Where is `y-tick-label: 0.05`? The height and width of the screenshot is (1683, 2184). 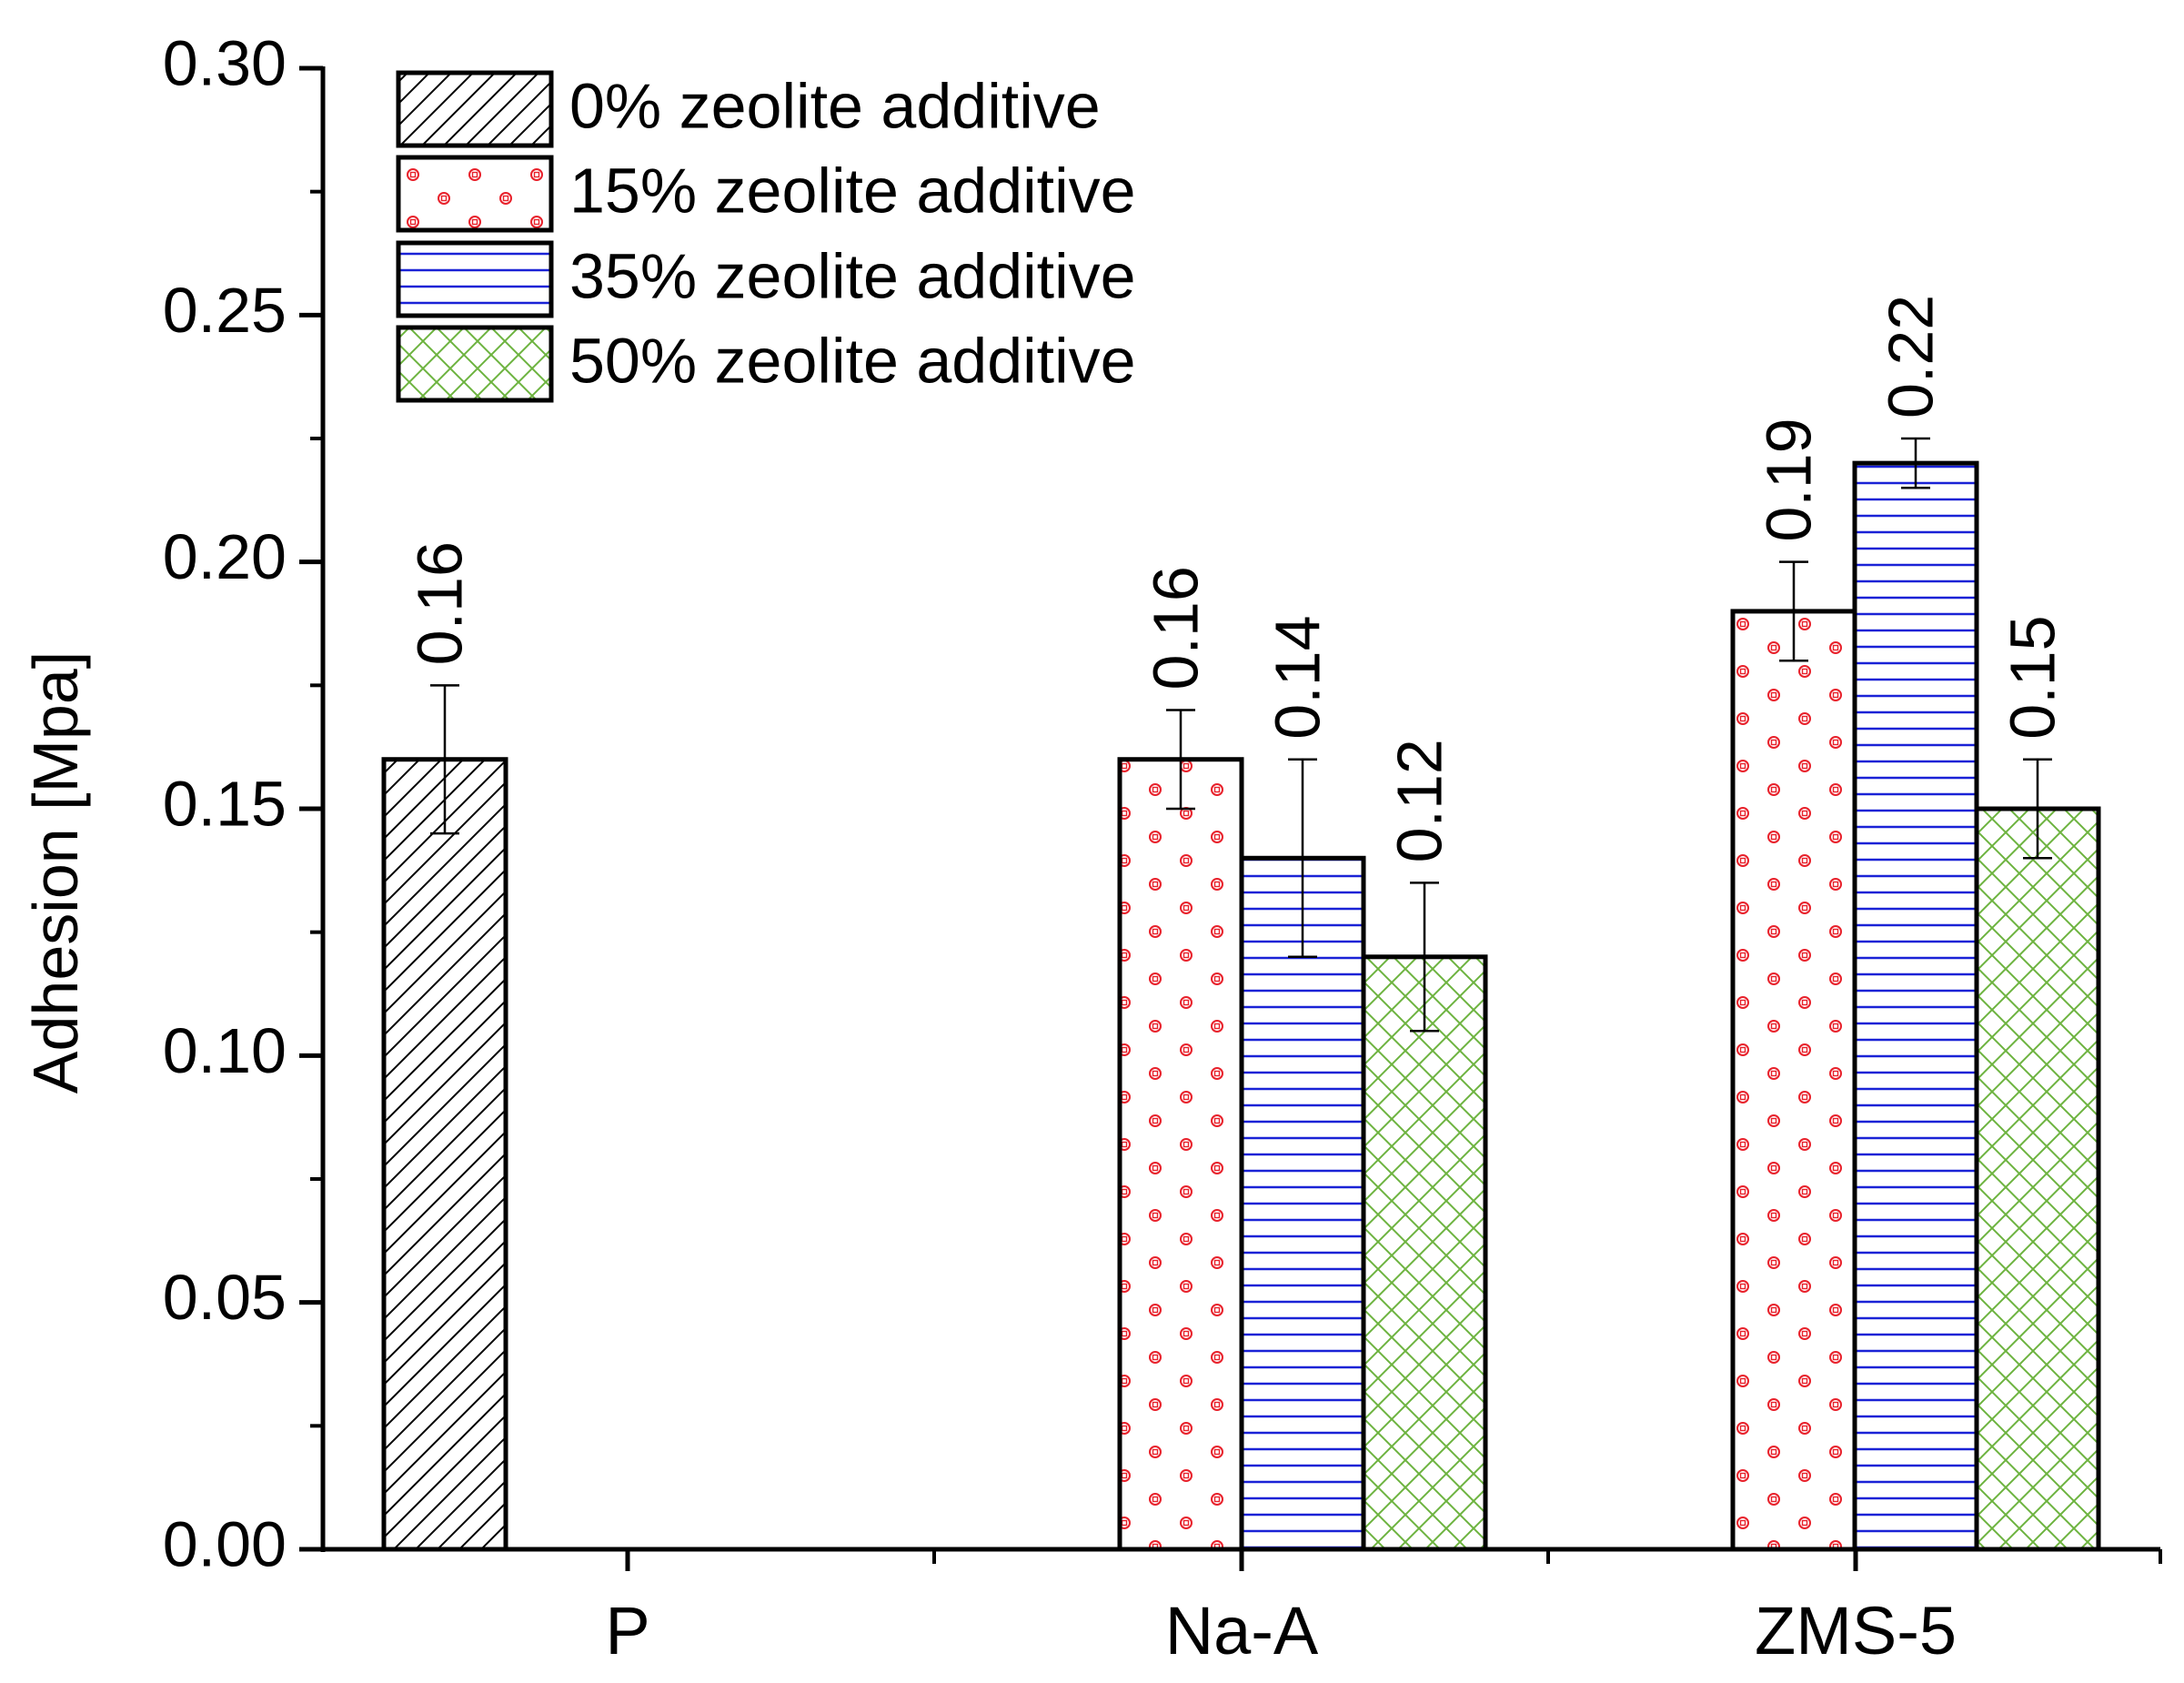 y-tick-label: 0.05 is located at coordinates (225, 1297).